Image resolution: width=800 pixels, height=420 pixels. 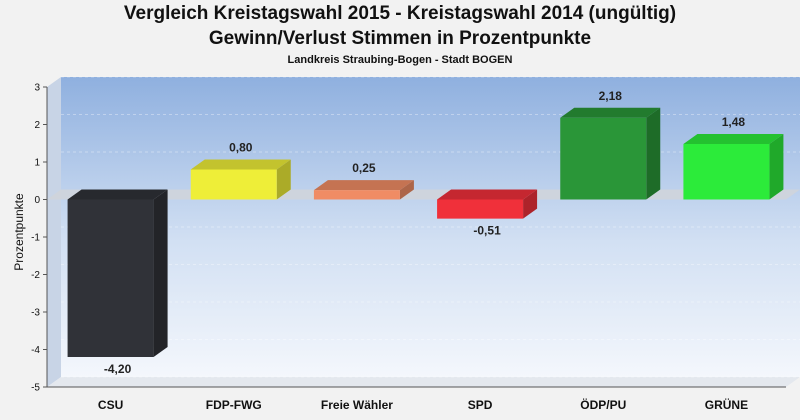 What do you see at coordinates (35, 238) in the screenshot?
I see `y-tick-label: -1` at bounding box center [35, 238].